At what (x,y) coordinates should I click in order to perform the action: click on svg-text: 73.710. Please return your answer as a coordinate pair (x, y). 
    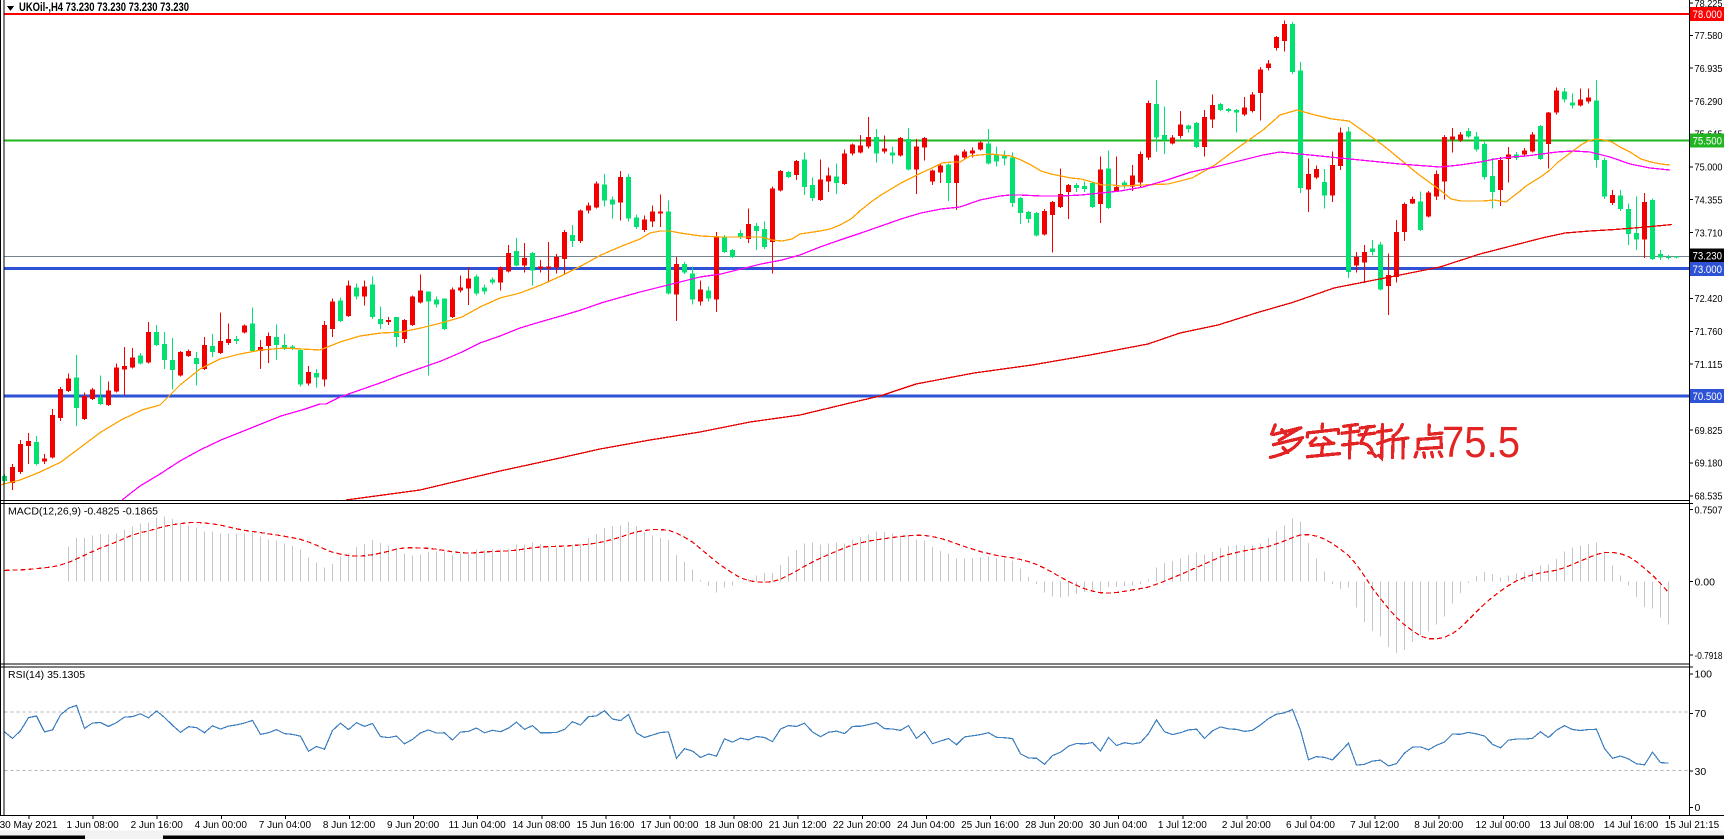
    Looking at the image, I should click on (1709, 233).